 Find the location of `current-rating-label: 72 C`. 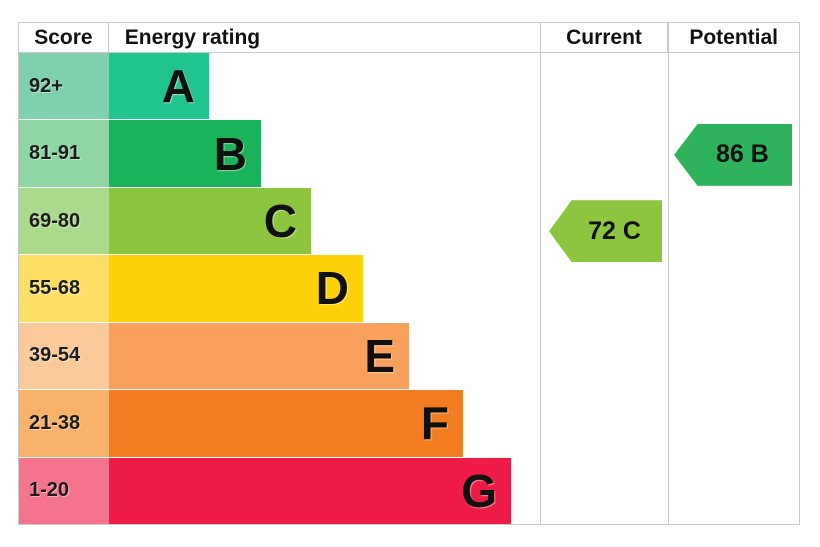

current-rating-label: 72 C is located at coordinates (614, 230).